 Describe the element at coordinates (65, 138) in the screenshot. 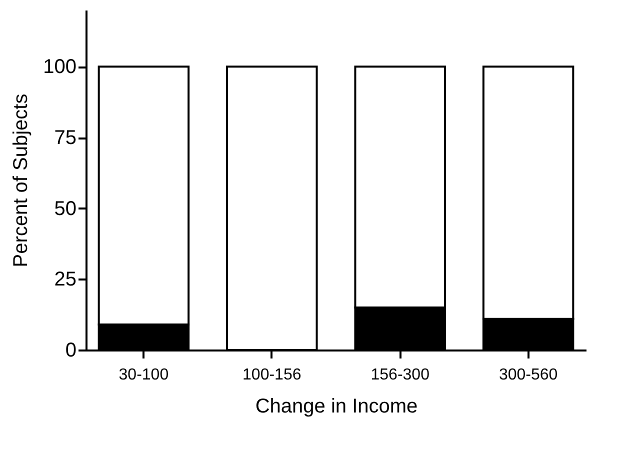

I see `y-tick-label: 75` at that location.